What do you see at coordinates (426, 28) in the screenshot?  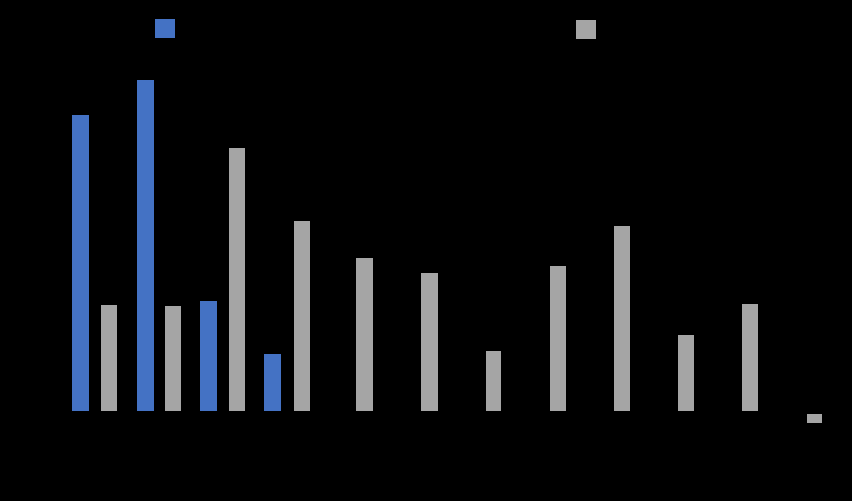 I see `chart-legend` at bounding box center [426, 28].